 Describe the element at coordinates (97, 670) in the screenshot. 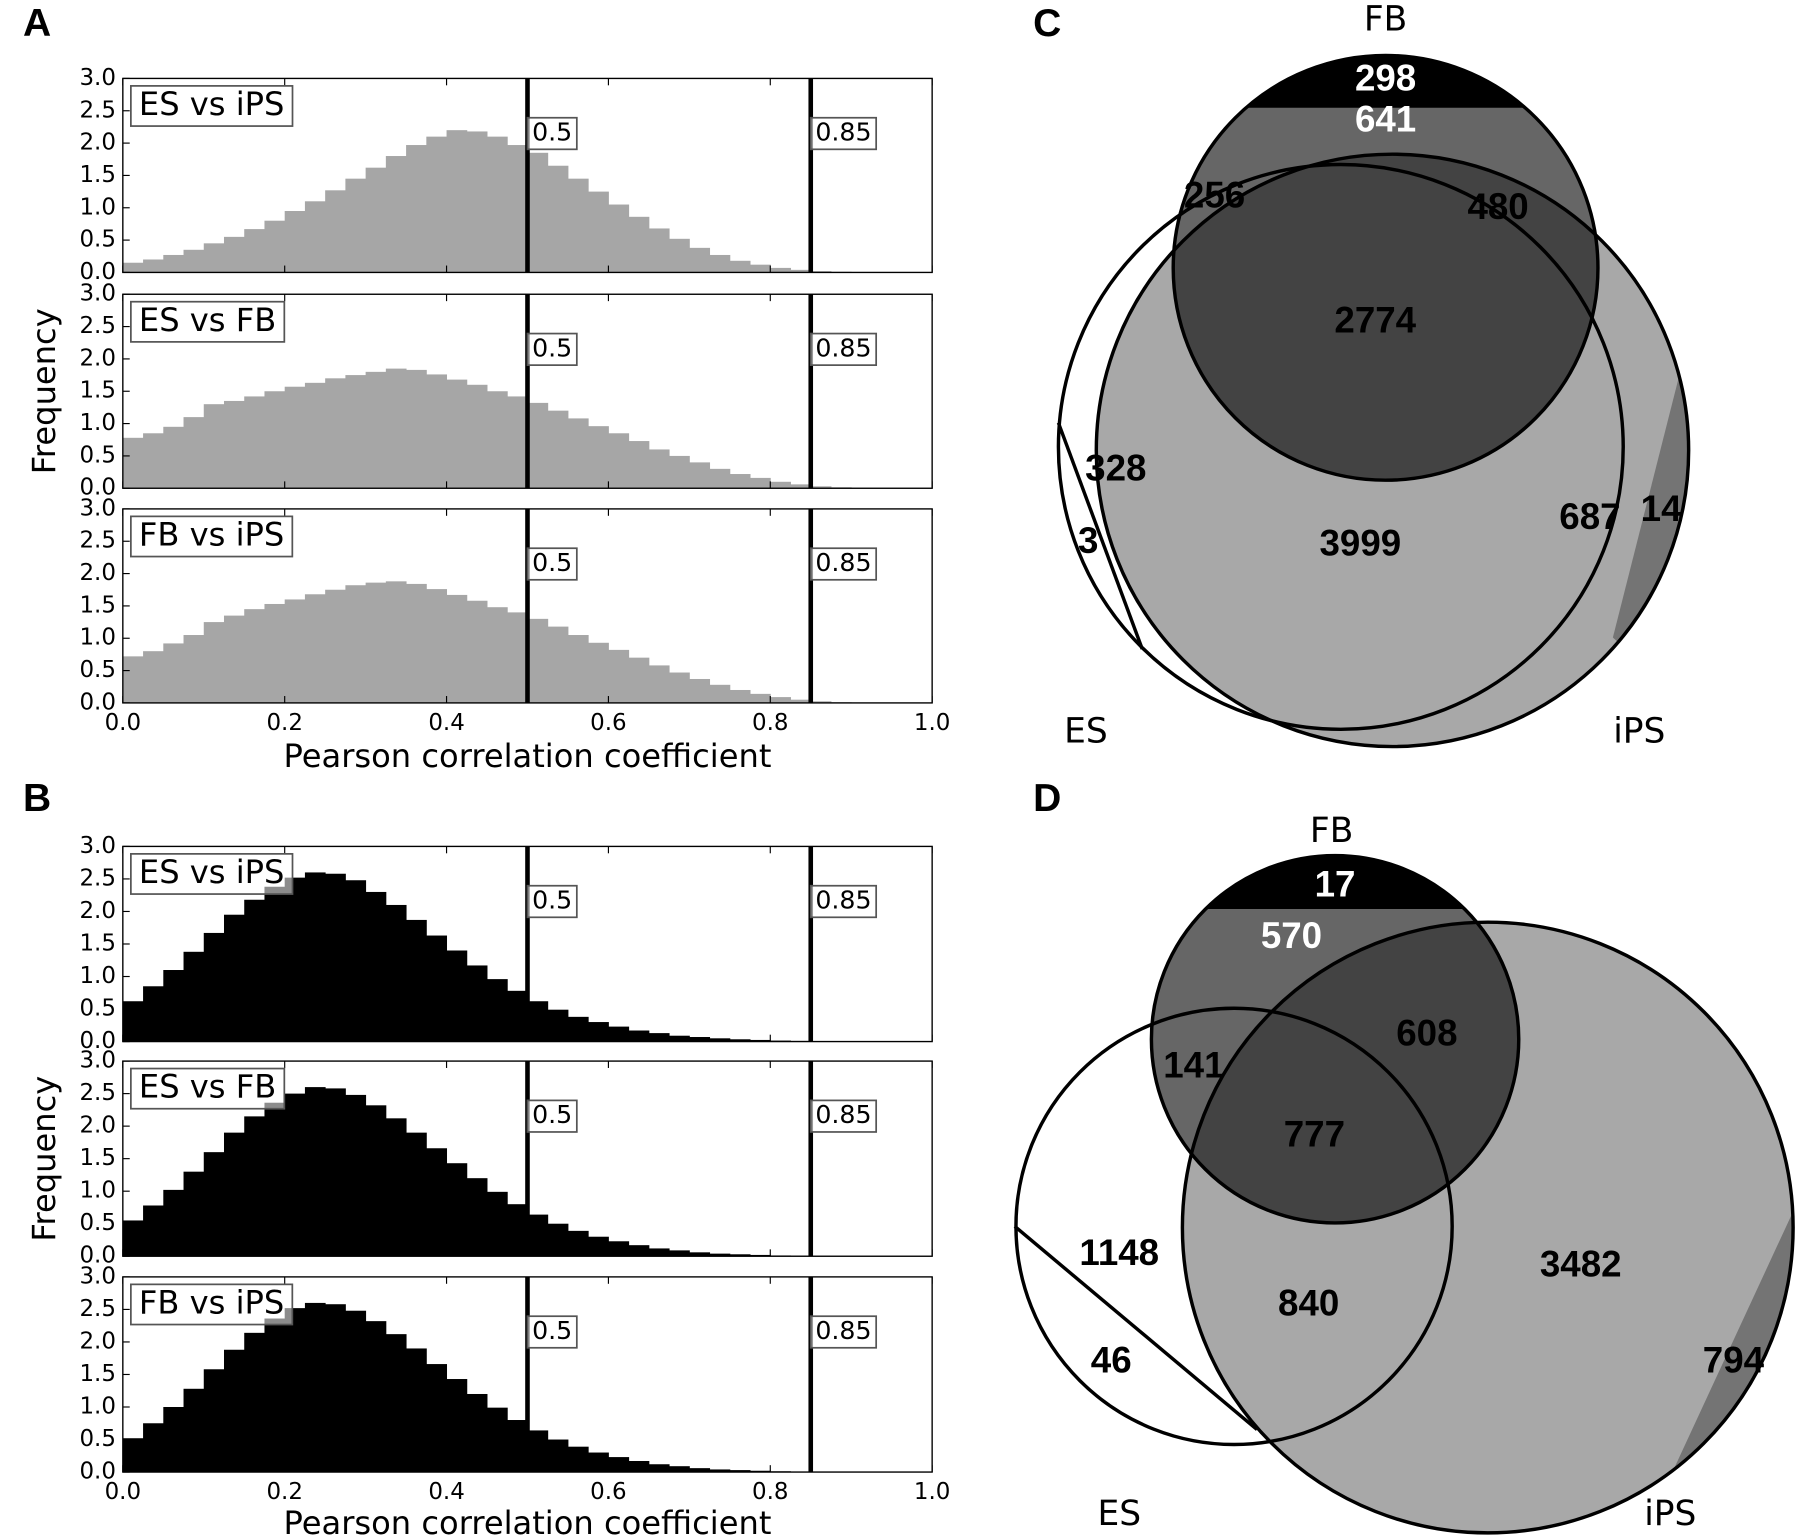

I see `y-tick-label: 0.5` at that location.